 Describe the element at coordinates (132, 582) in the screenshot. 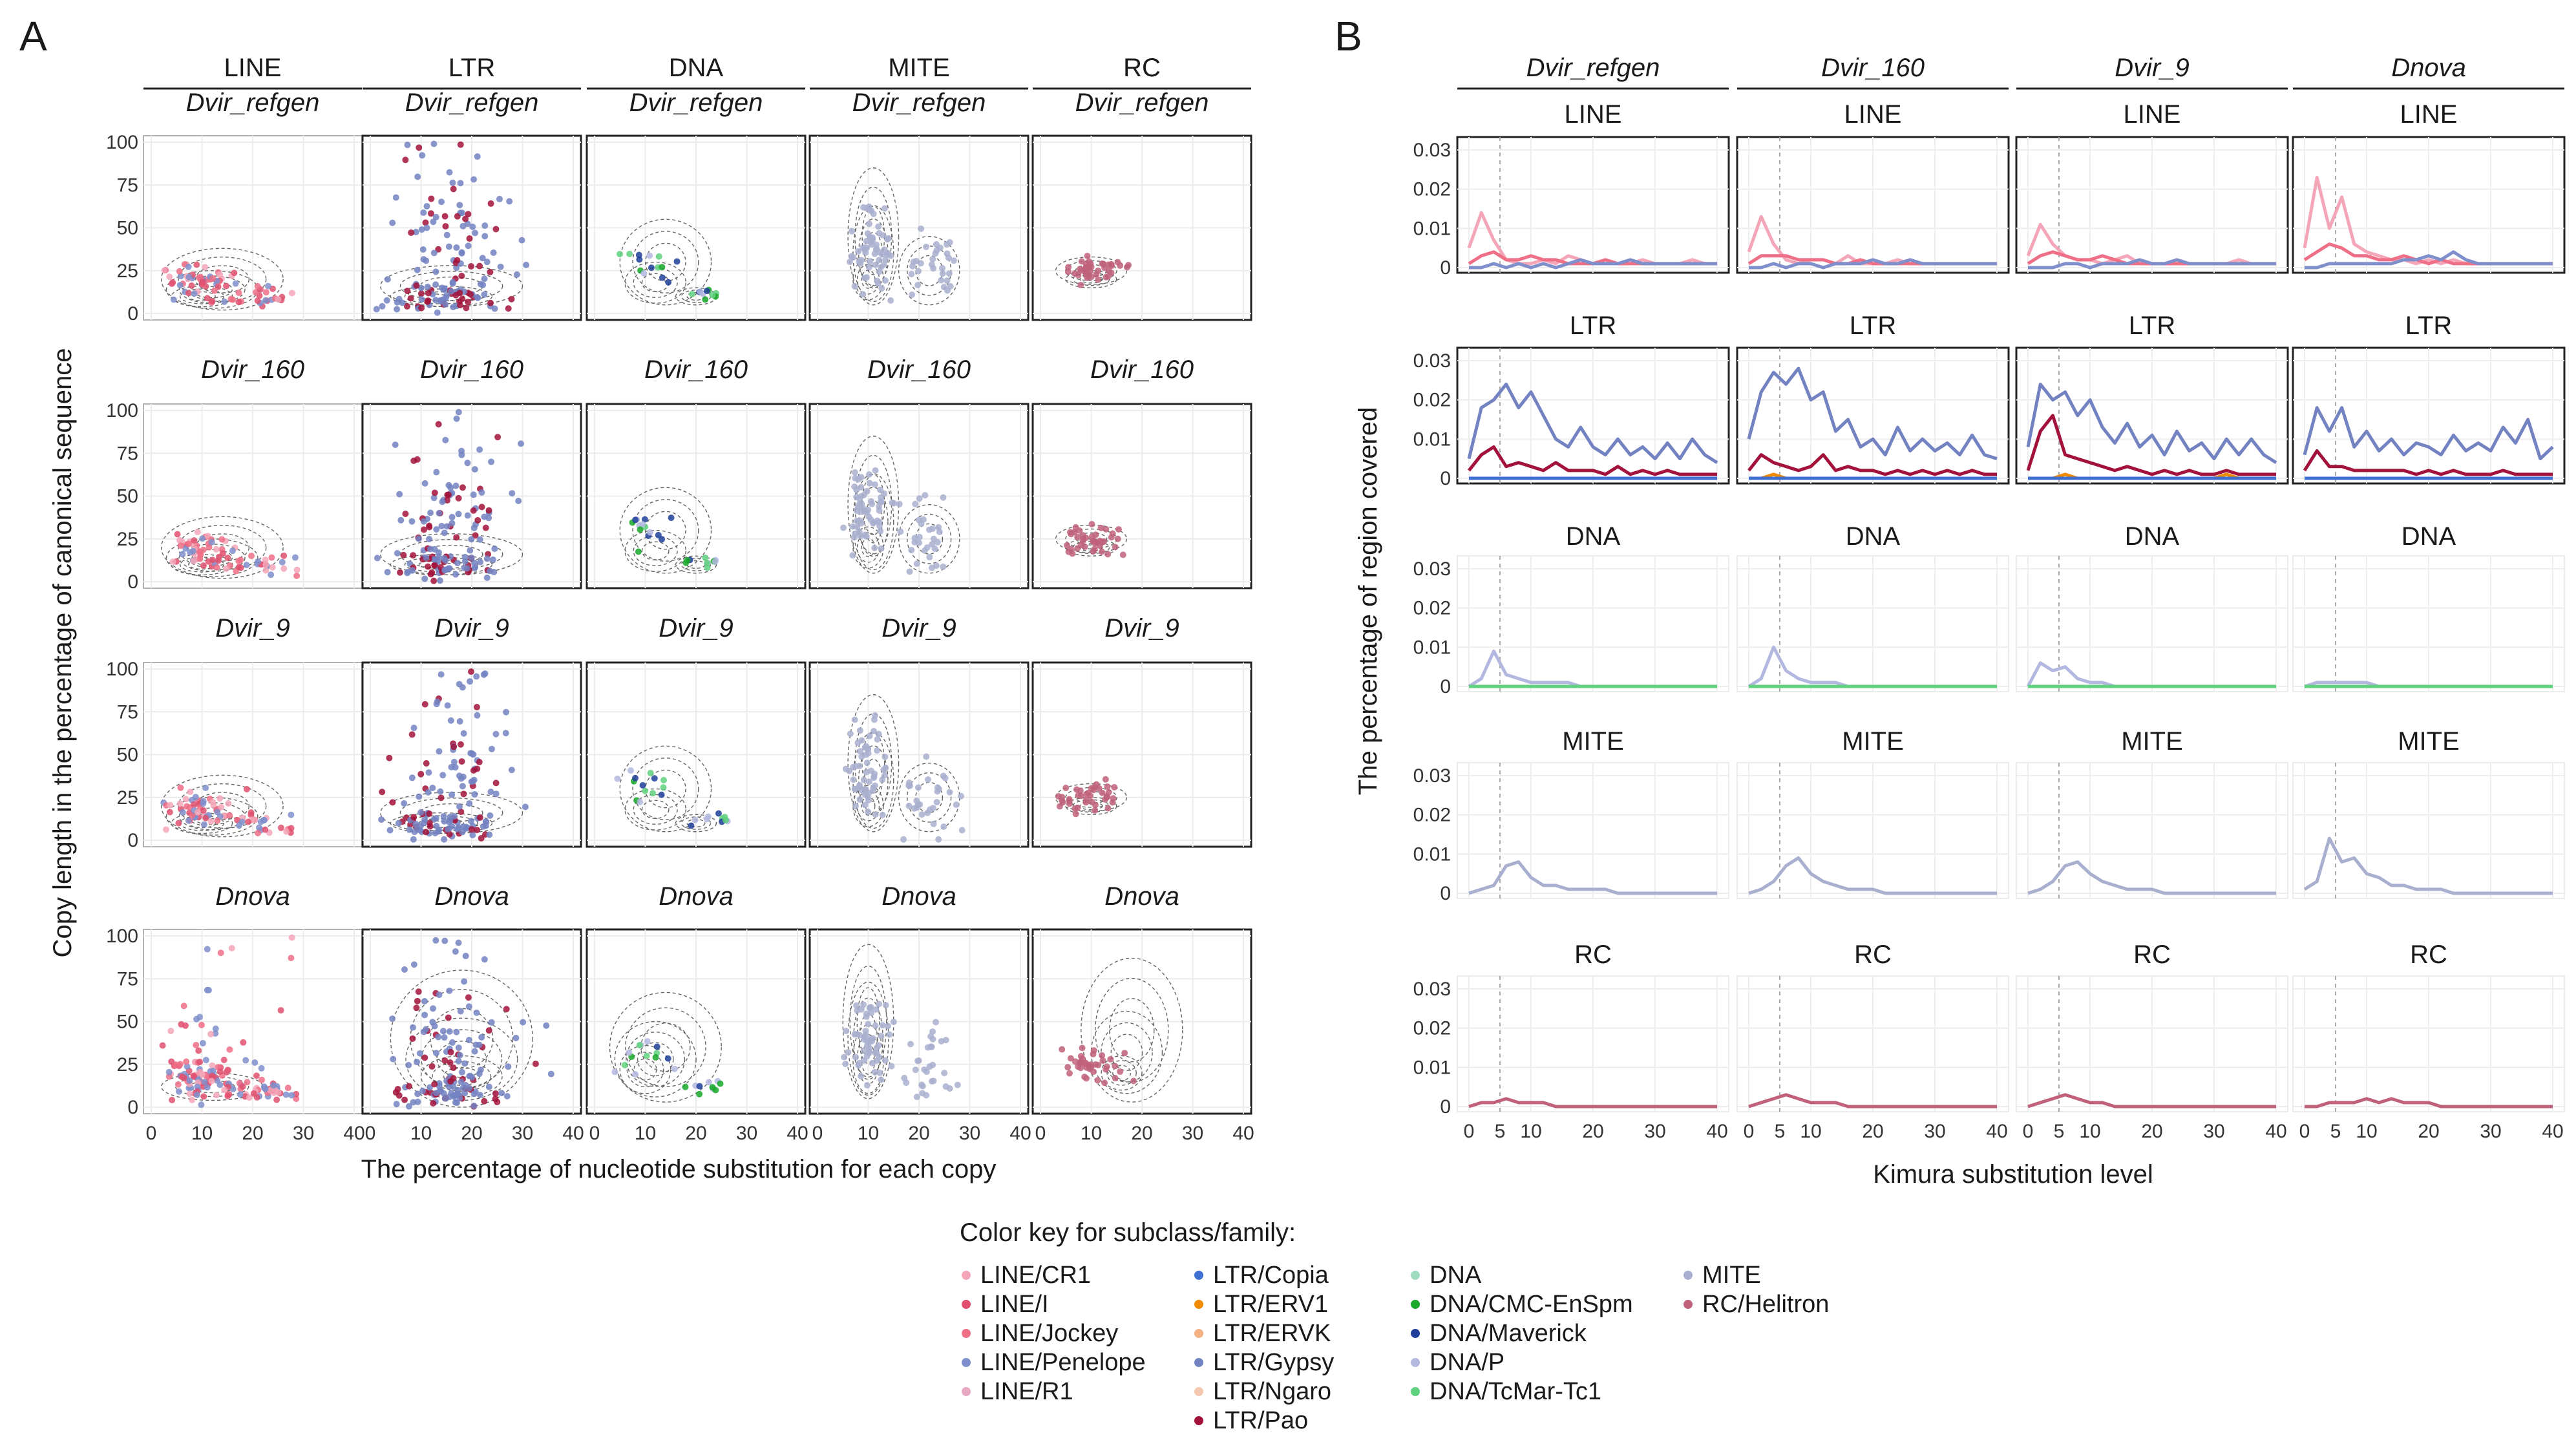

I see `y-tick-label: 0` at that location.